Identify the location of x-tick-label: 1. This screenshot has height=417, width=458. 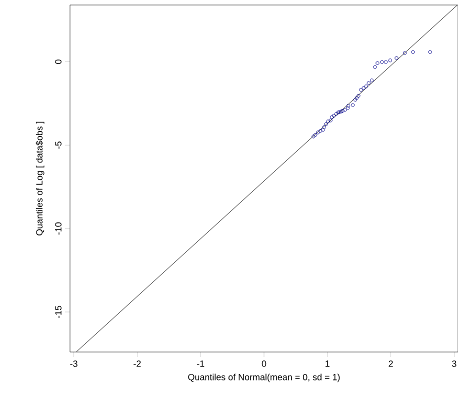
(328, 363).